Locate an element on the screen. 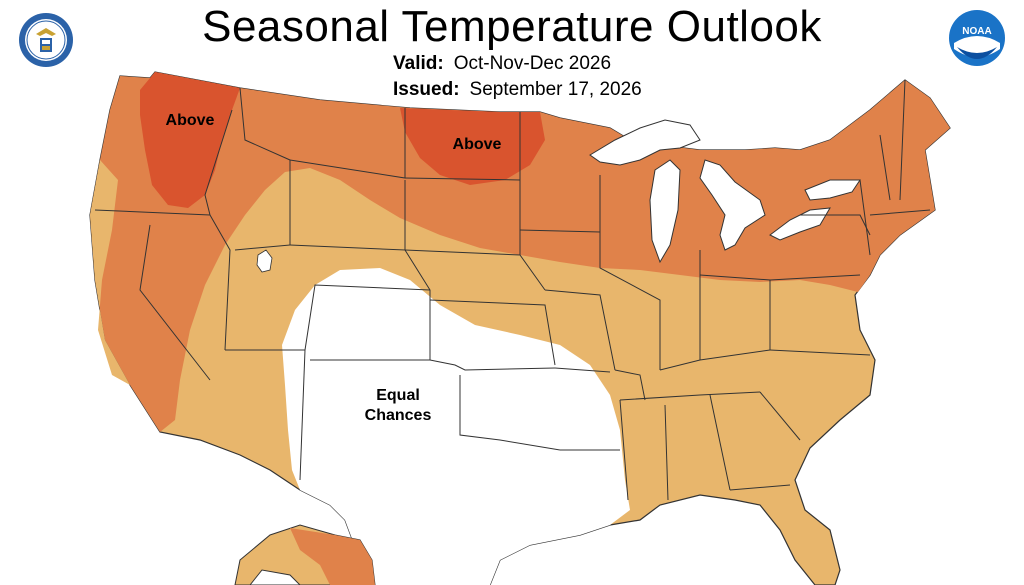 The image size is (1024, 585). label-above-northplains: Above is located at coordinates (477, 144).